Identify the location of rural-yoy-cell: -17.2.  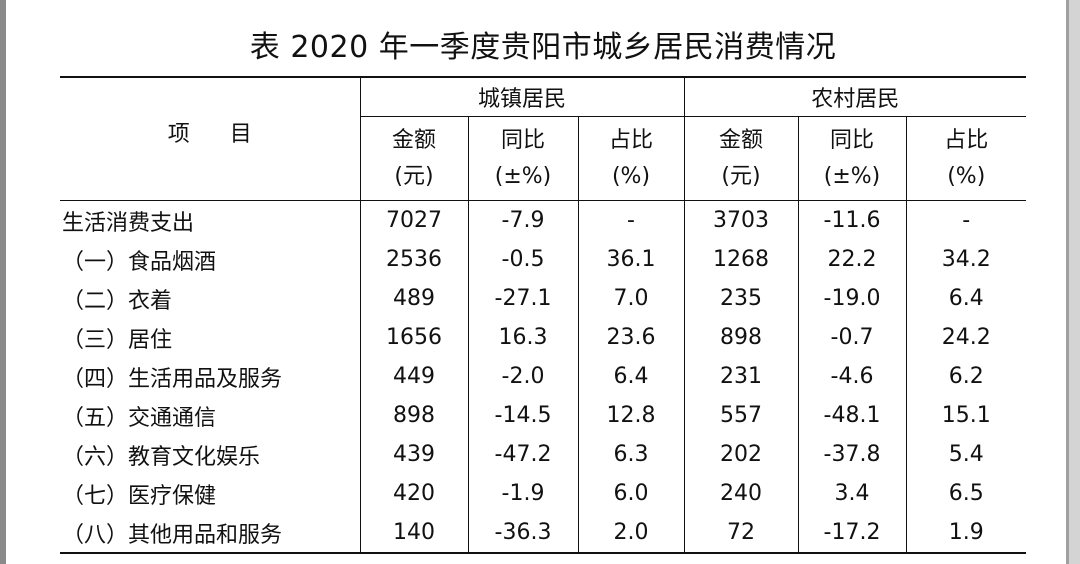
(851, 533).